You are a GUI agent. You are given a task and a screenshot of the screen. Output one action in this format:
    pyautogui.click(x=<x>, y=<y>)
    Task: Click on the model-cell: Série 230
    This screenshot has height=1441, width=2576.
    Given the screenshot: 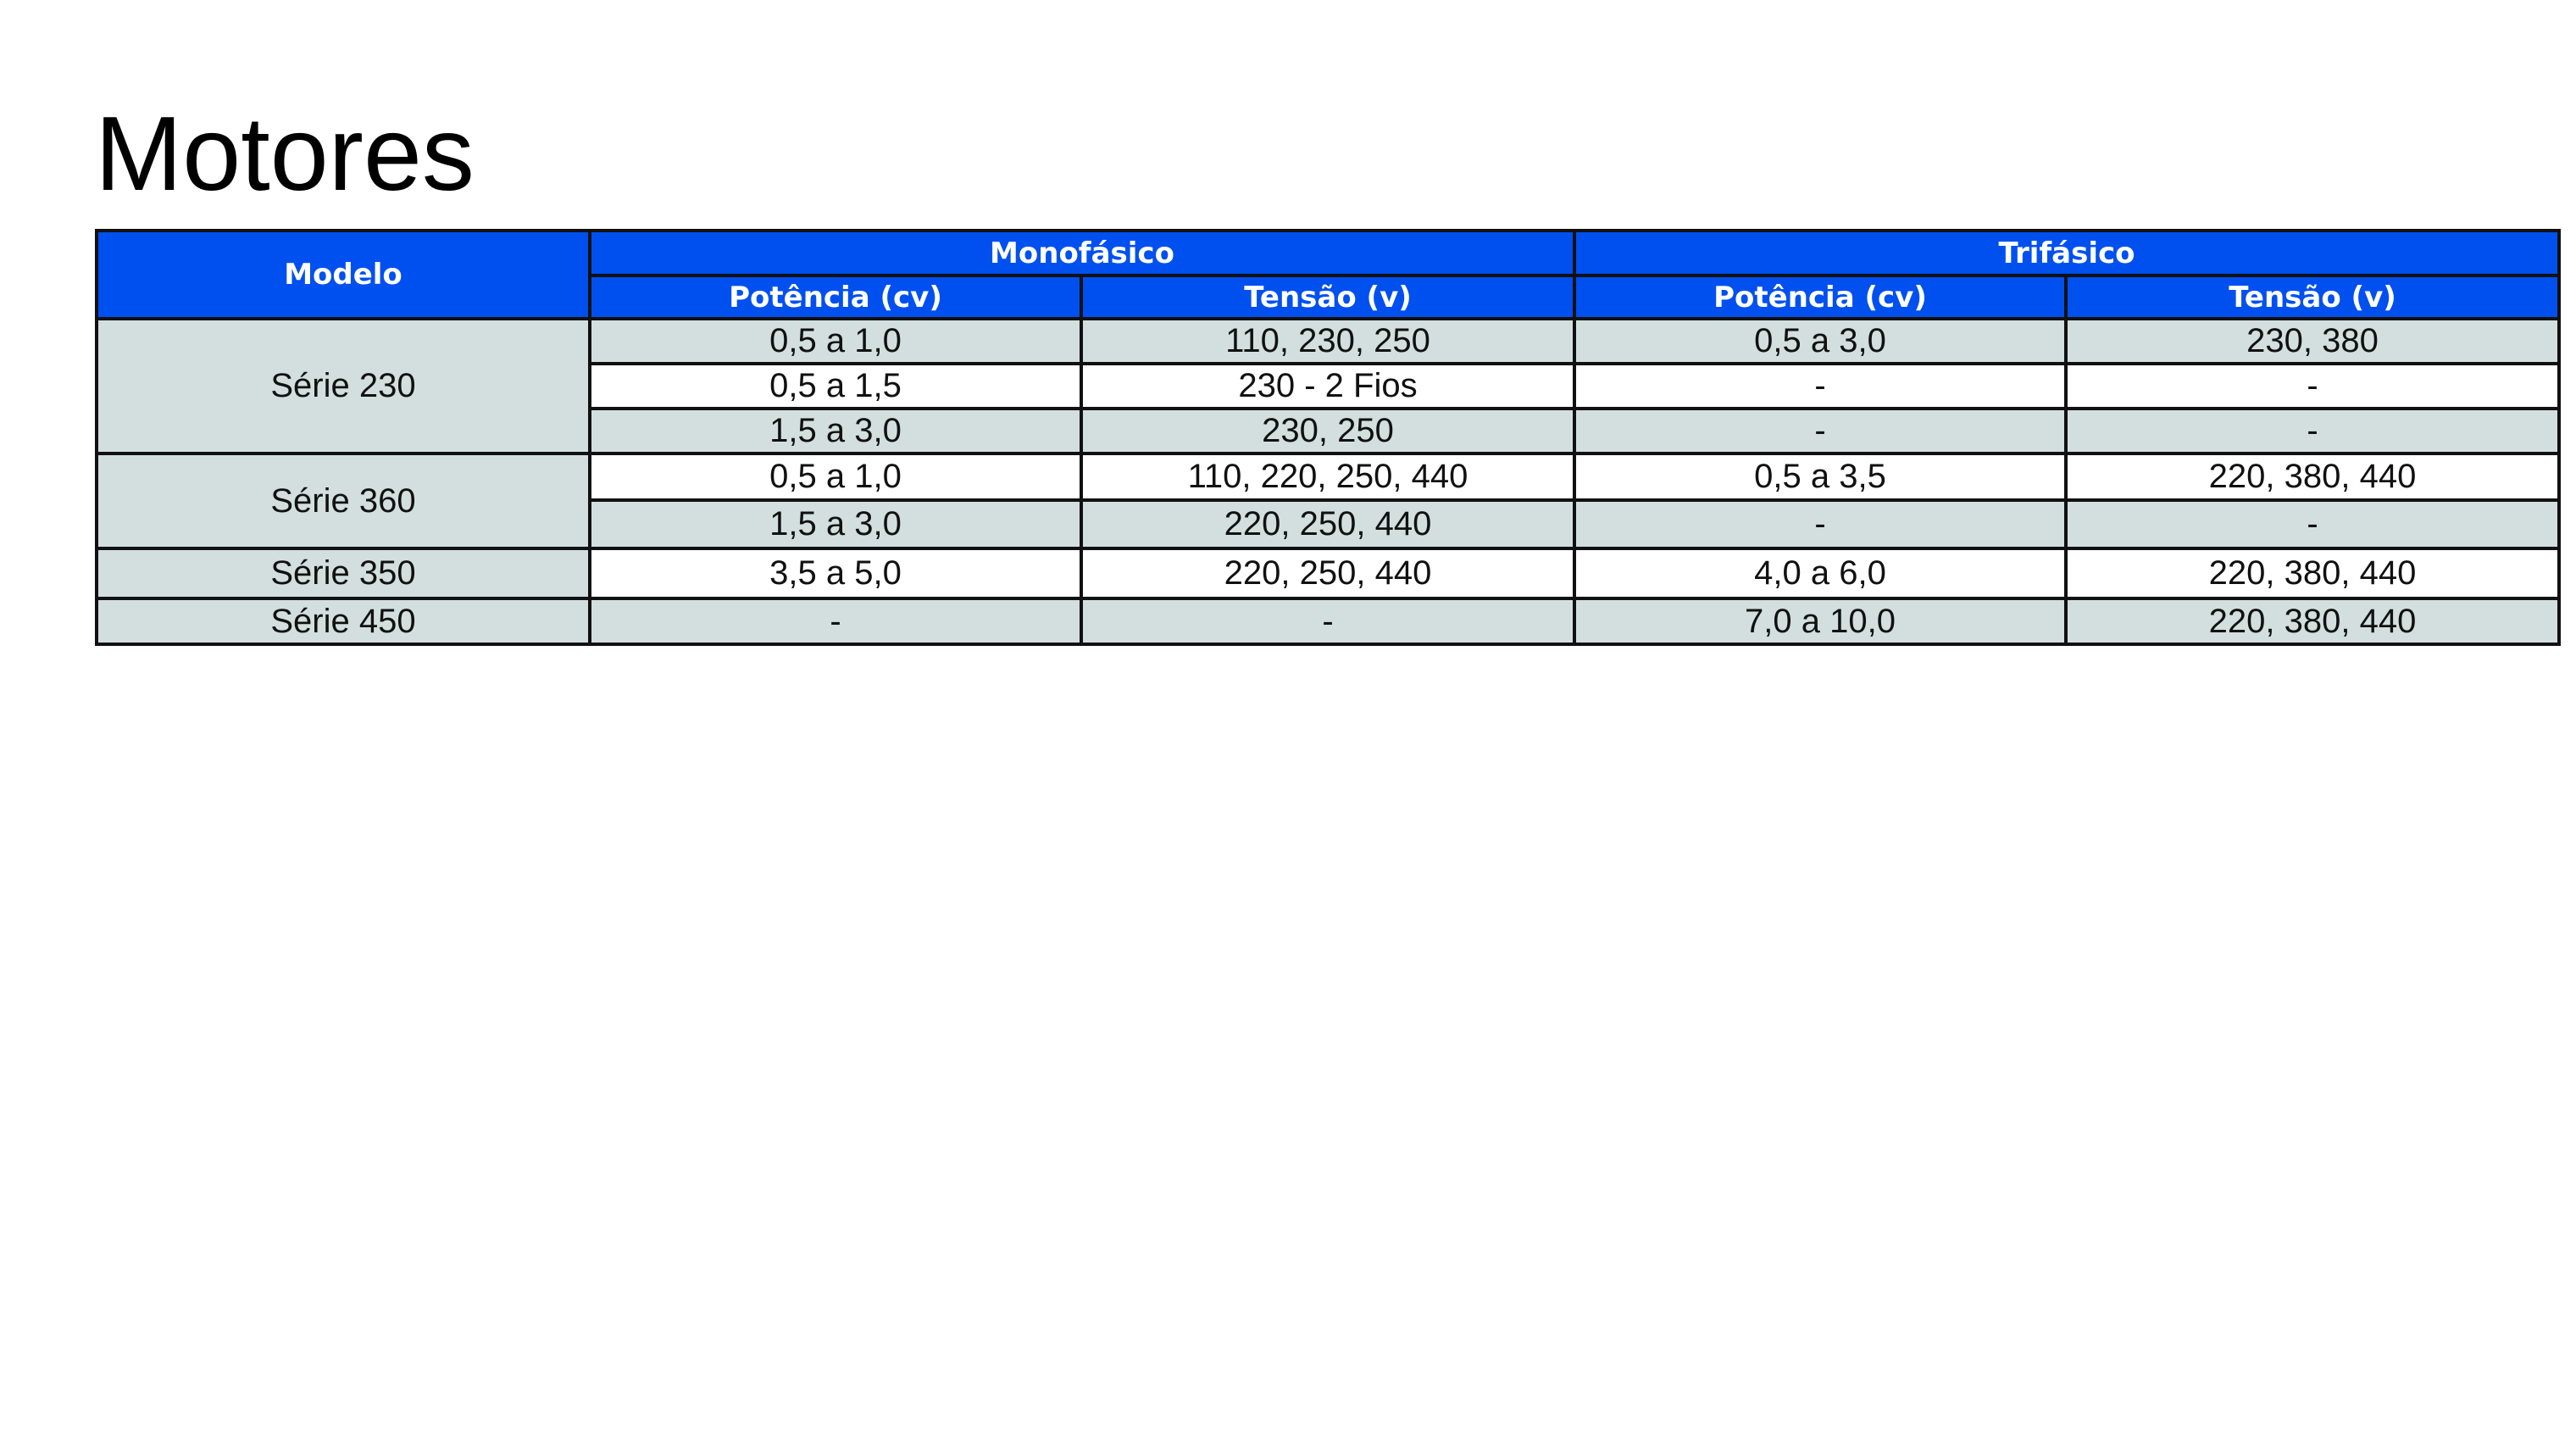 What is the action you would take?
    pyautogui.click(x=343, y=386)
    